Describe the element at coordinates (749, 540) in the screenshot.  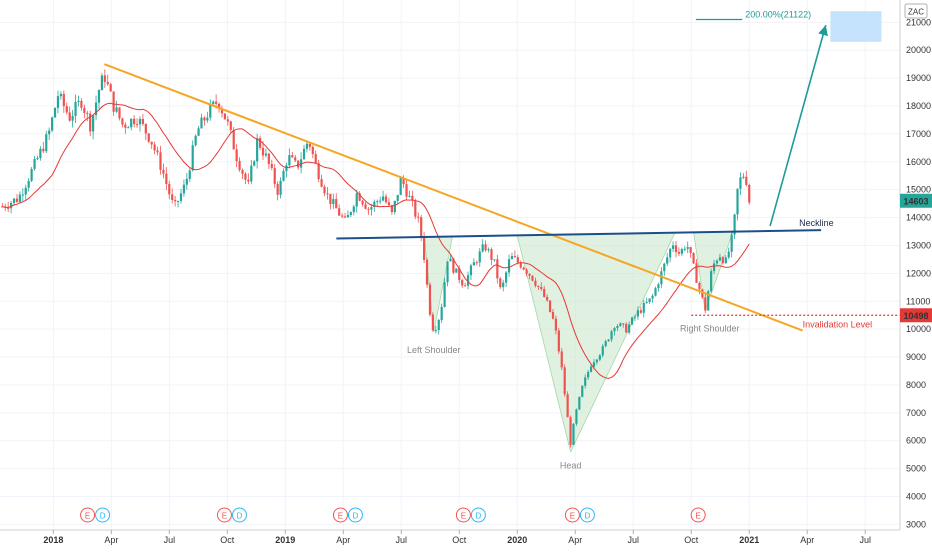
I see `x-tick-label: 2021` at that location.